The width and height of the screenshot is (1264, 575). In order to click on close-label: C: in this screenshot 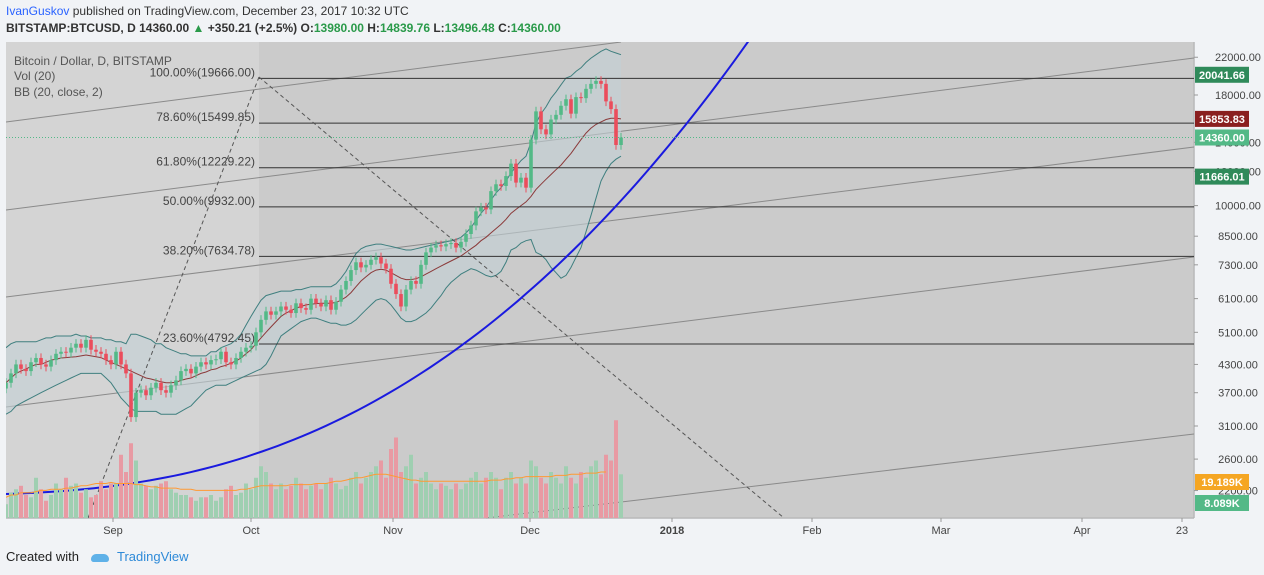, I will do `click(504, 28)`.